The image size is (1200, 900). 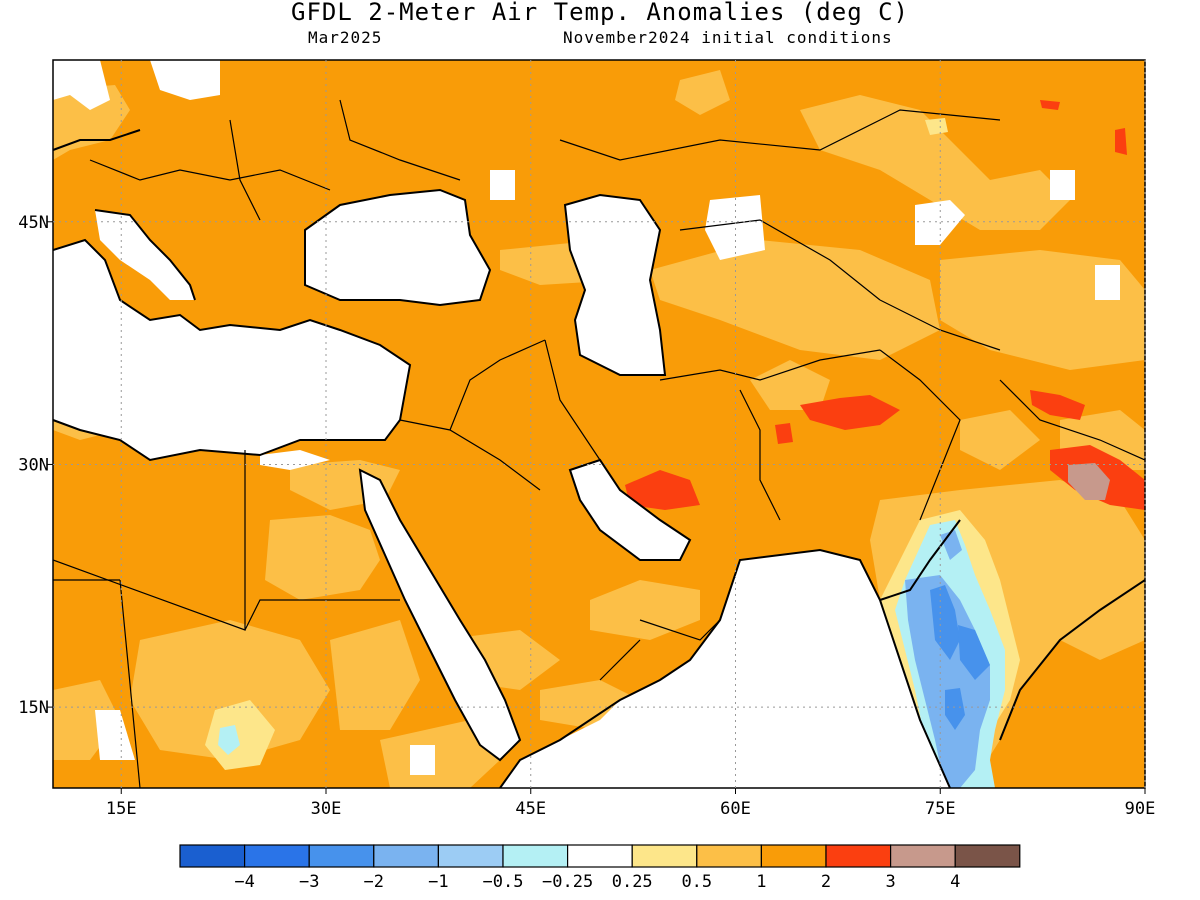 What do you see at coordinates (761, 882) in the screenshot?
I see `colorbar-label: 1` at bounding box center [761, 882].